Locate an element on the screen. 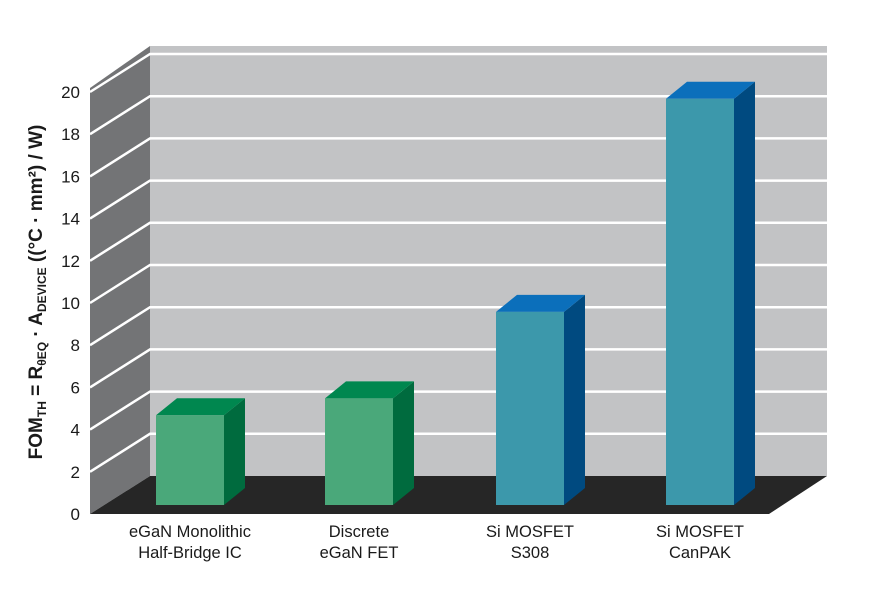 This screenshot has height=590, width=874. y-tick-label: 12 is located at coordinates (70, 261).